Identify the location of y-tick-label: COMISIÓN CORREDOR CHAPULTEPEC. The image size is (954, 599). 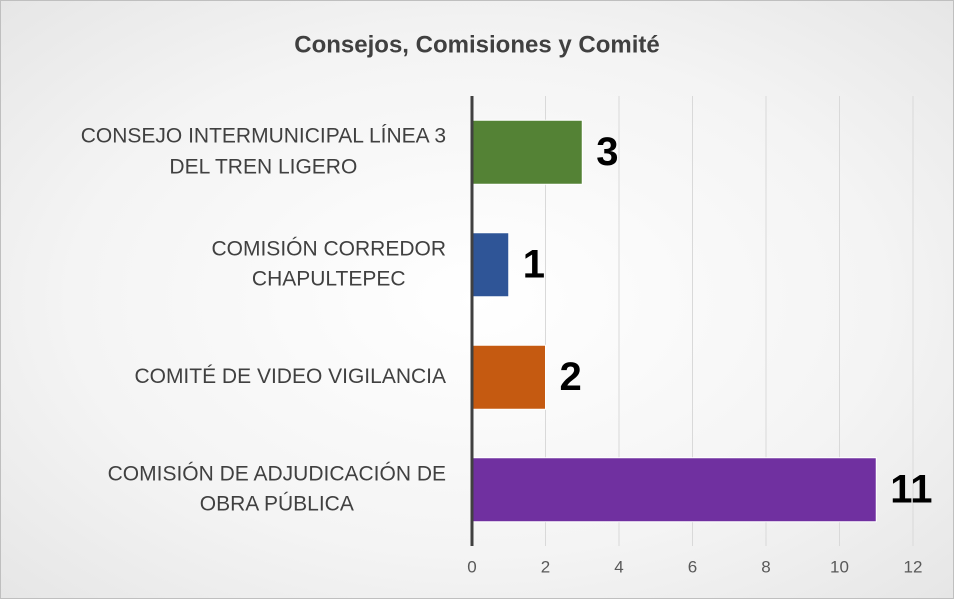
(328, 264).